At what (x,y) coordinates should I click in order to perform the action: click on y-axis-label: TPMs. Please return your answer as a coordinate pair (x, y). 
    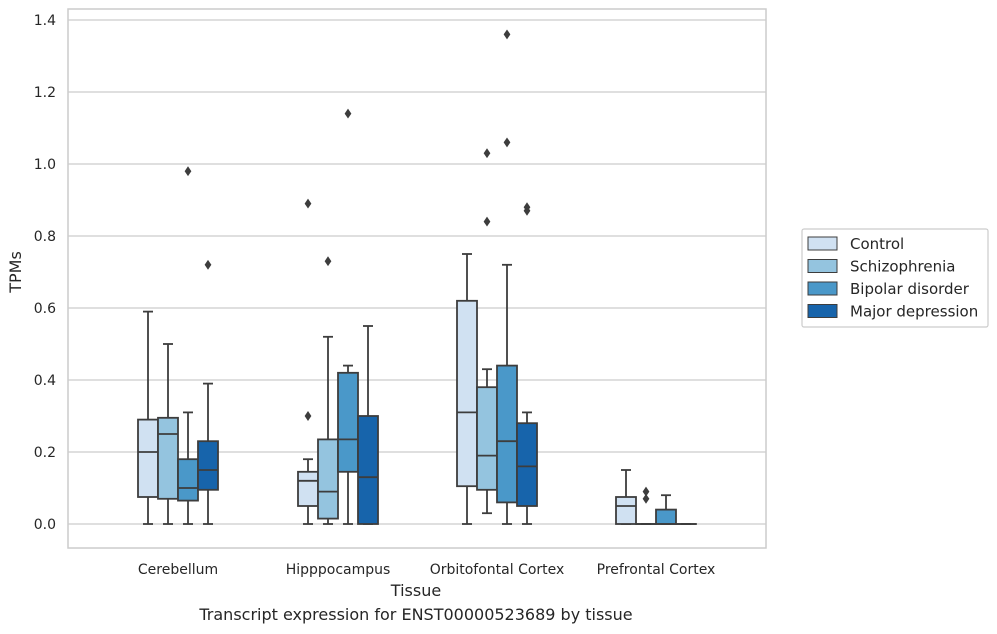
    Looking at the image, I should click on (15, 272).